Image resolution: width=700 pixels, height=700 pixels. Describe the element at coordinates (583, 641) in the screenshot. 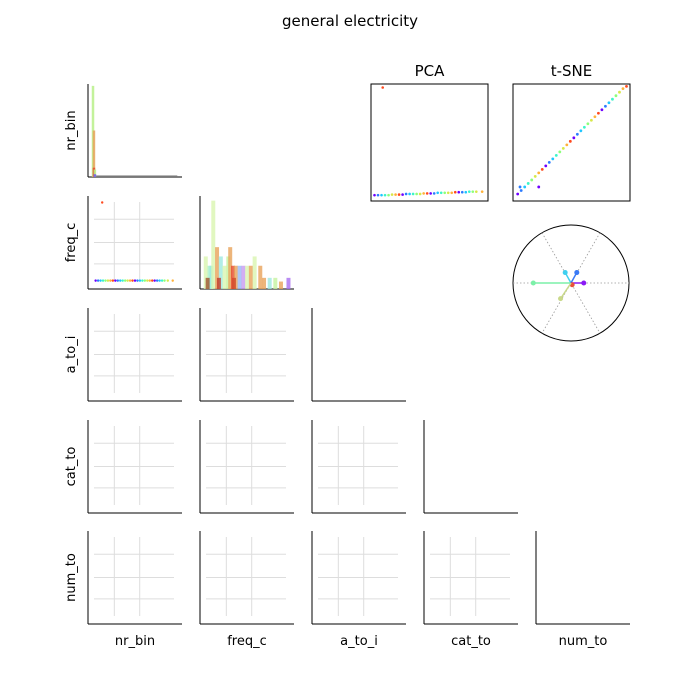

I see `x-label-num_to: num_to` at that location.